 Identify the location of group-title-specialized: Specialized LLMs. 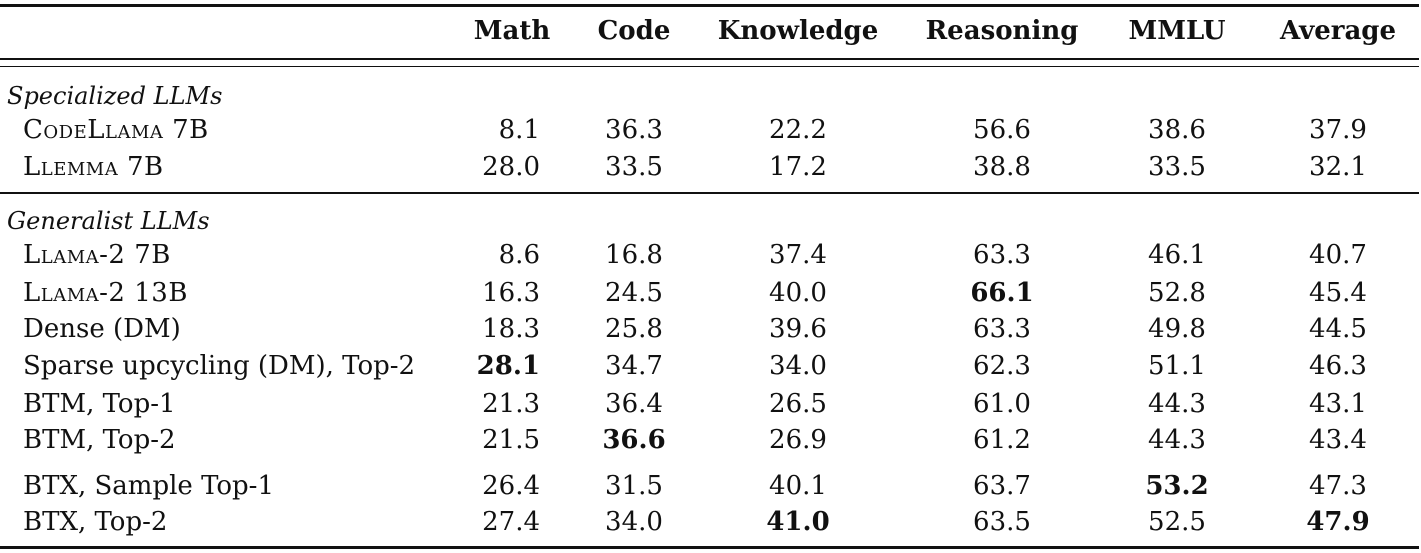
(115, 96).